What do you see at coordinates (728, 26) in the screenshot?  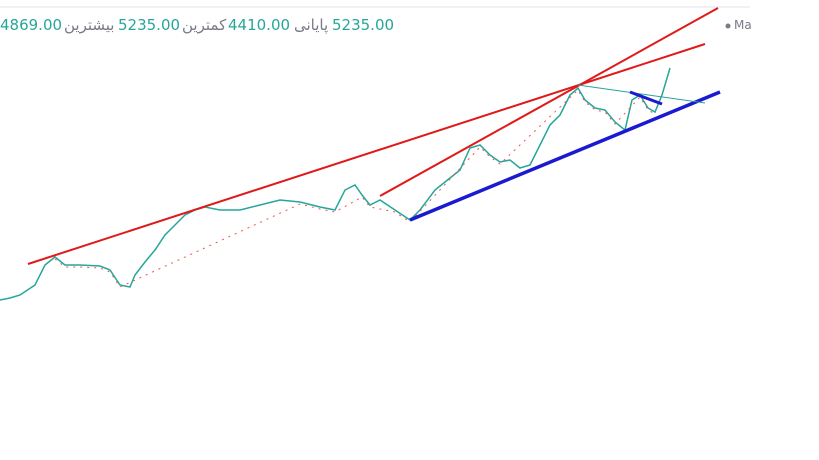 I see `legend-dot` at bounding box center [728, 26].